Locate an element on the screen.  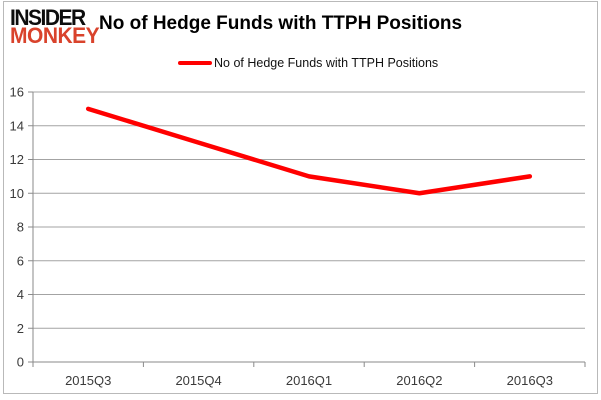
logo-insider-text: INSIDER is located at coordinates (48, 17).